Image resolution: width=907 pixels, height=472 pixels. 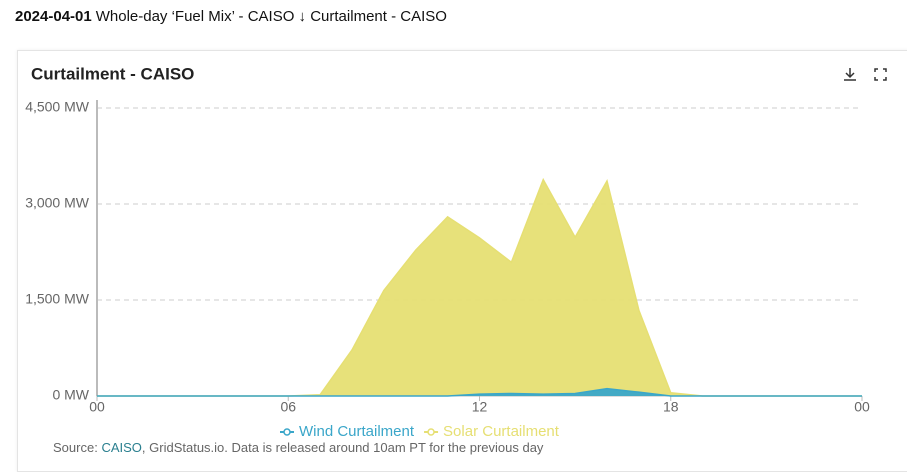 I want to click on legend-label: Wind Curtailment, so click(x=357, y=431).